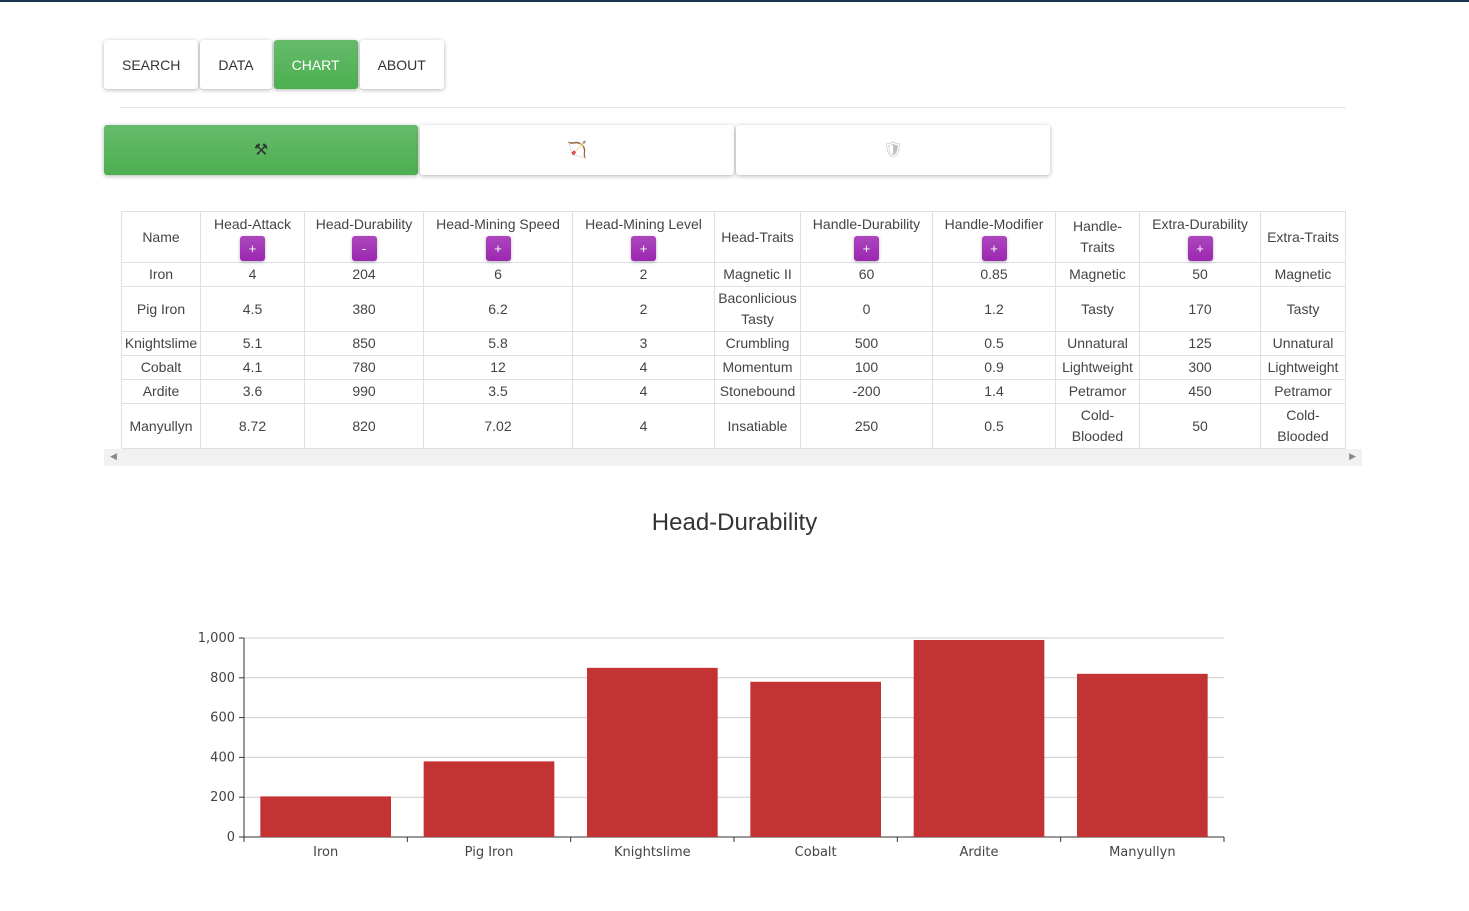 This screenshot has height=911, width=1469. I want to click on y-tick-label: 800, so click(222, 678).